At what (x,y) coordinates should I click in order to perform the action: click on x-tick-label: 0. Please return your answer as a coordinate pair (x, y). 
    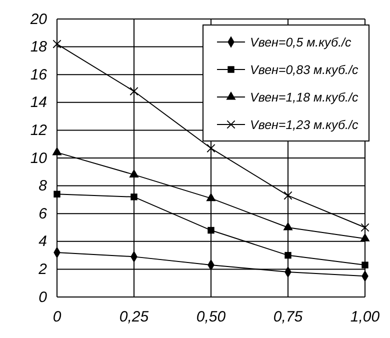
    Looking at the image, I should click on (57, 317).